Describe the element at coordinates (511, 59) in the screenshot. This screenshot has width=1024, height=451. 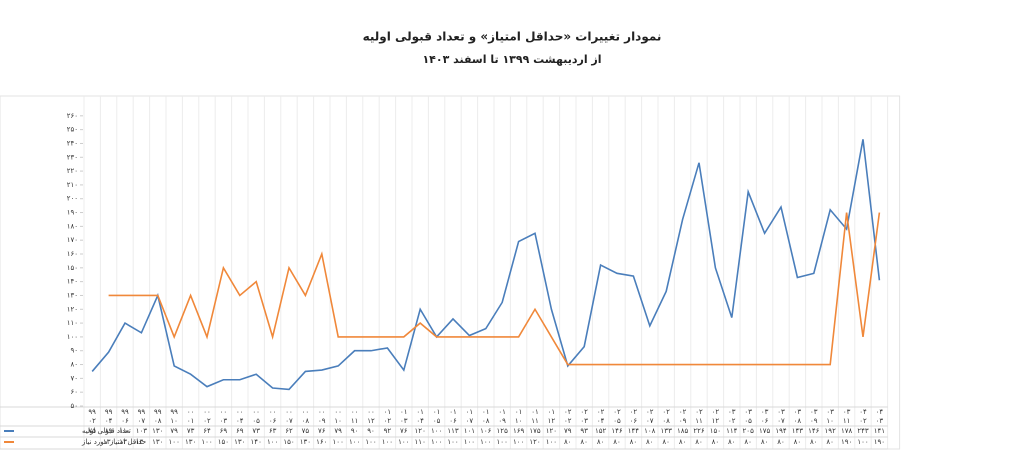
I see `chart-subtitle: از اردیبهشت ۱۳۹۹ تا اسفند ۱۴۰۳` at that location.